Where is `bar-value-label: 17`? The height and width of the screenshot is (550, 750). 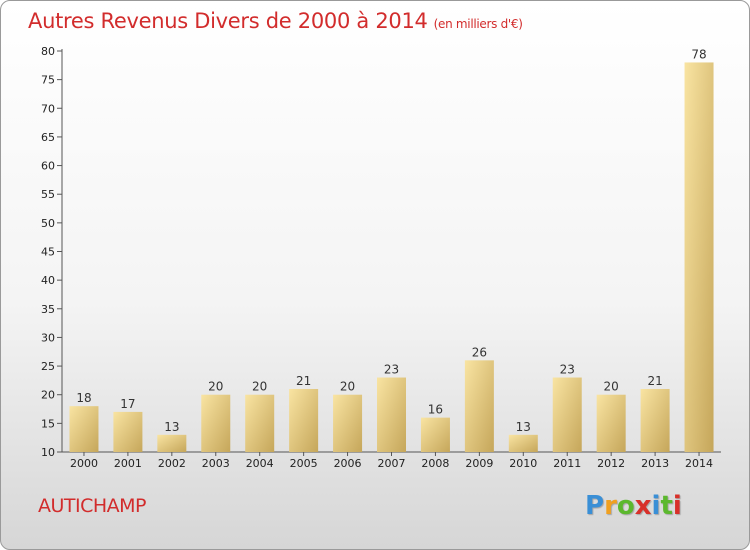
bar-value-label: 17 is located at coordinates (127, 404).